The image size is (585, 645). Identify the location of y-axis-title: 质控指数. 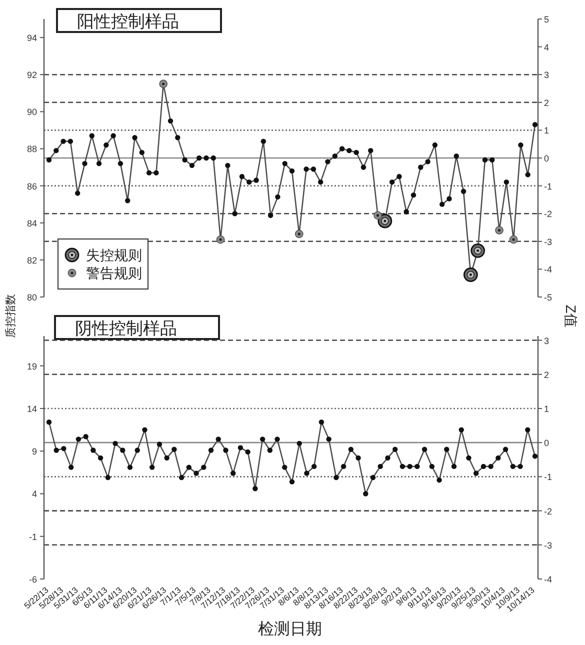
(10, 316).